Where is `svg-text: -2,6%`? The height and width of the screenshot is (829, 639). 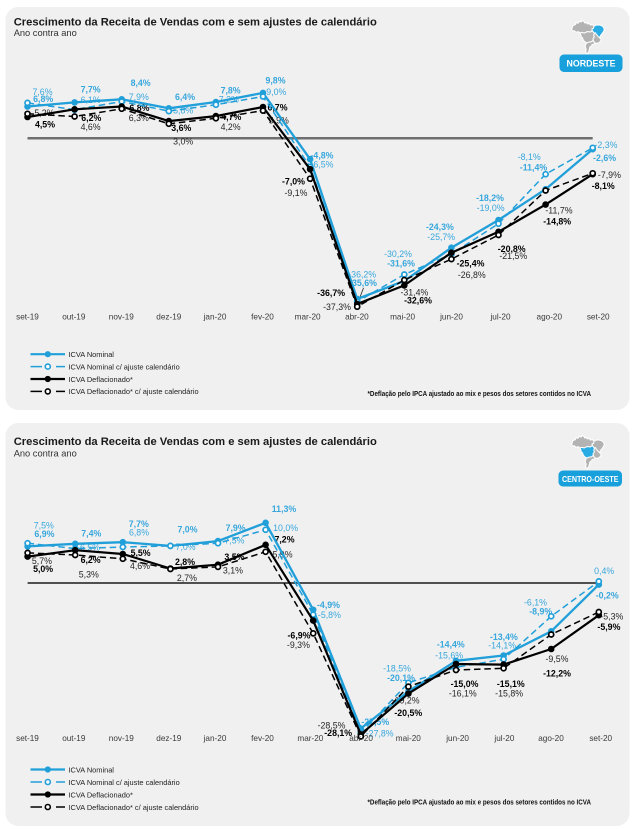
svg-text: -2,6% is located at coordinates (604, 158).